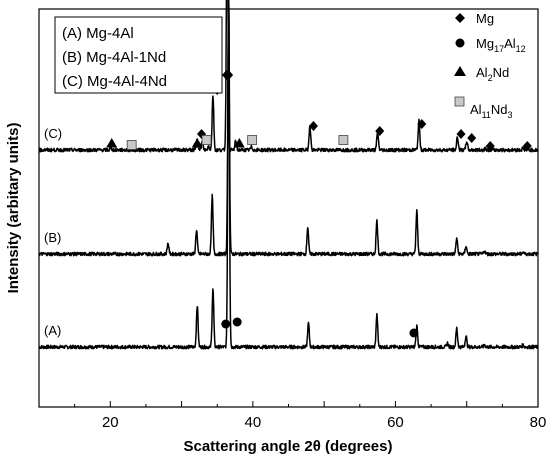  Describe the element at coordinates (292, 416) in the screenshot. I see `x-axis-ticks: 20 40 60 80` at that location.